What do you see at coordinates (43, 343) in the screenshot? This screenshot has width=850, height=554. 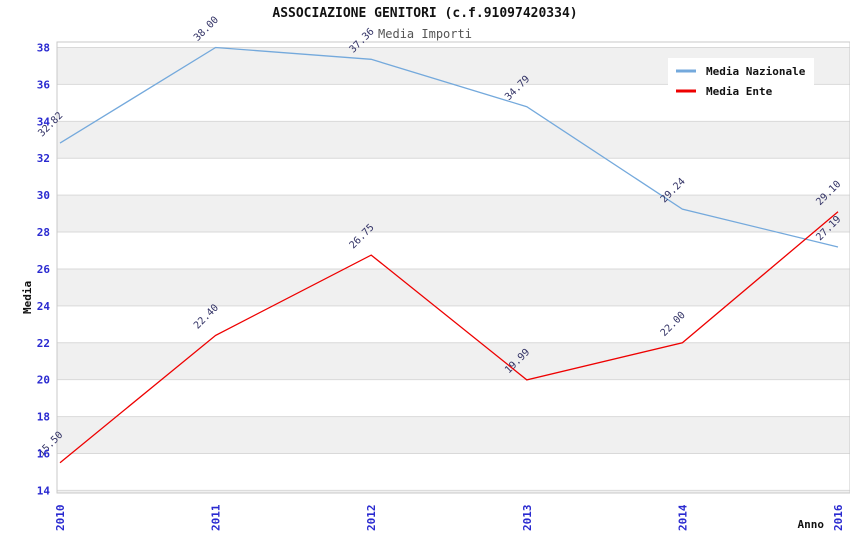 I see `y-tick-label: 22` at bounding box center [43, 343].